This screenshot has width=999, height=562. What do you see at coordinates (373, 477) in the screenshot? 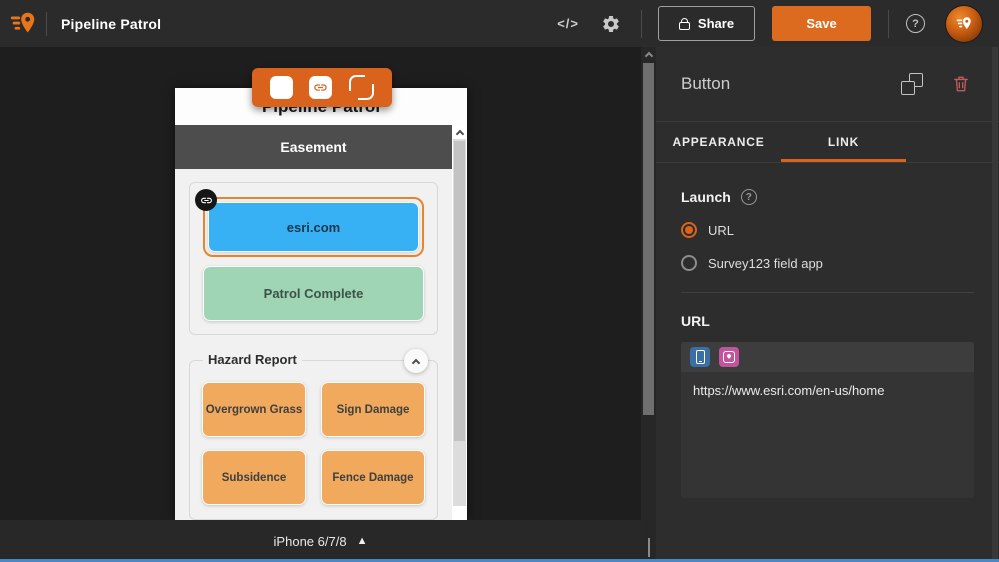
I see `hazard-button: Fence Damage` at bounding box center [373, 477].